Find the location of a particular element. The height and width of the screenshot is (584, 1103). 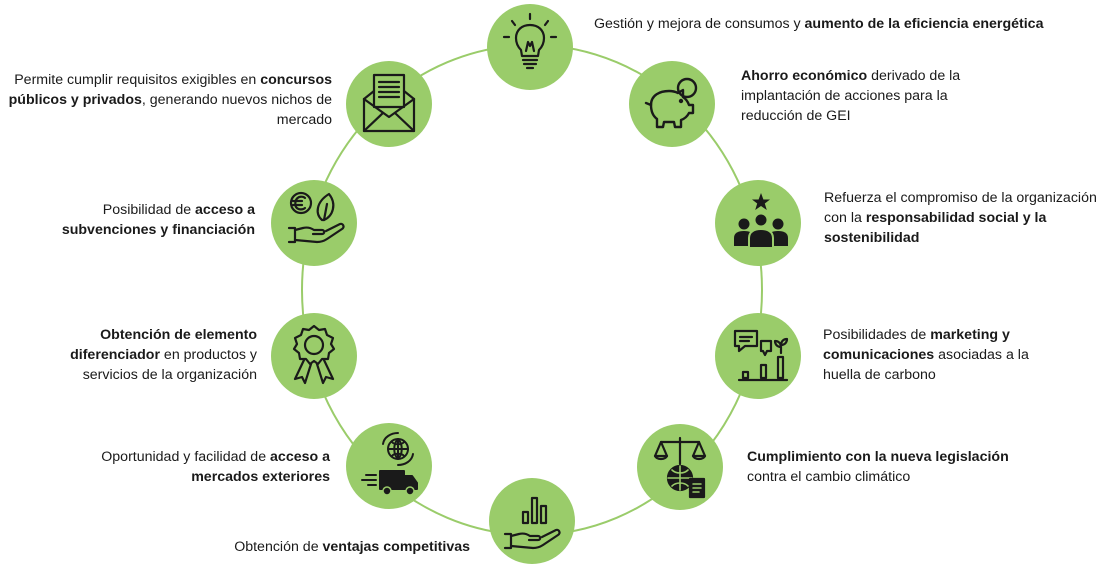

benefit-circle-public-tenders is located at coordinates (389, 104).